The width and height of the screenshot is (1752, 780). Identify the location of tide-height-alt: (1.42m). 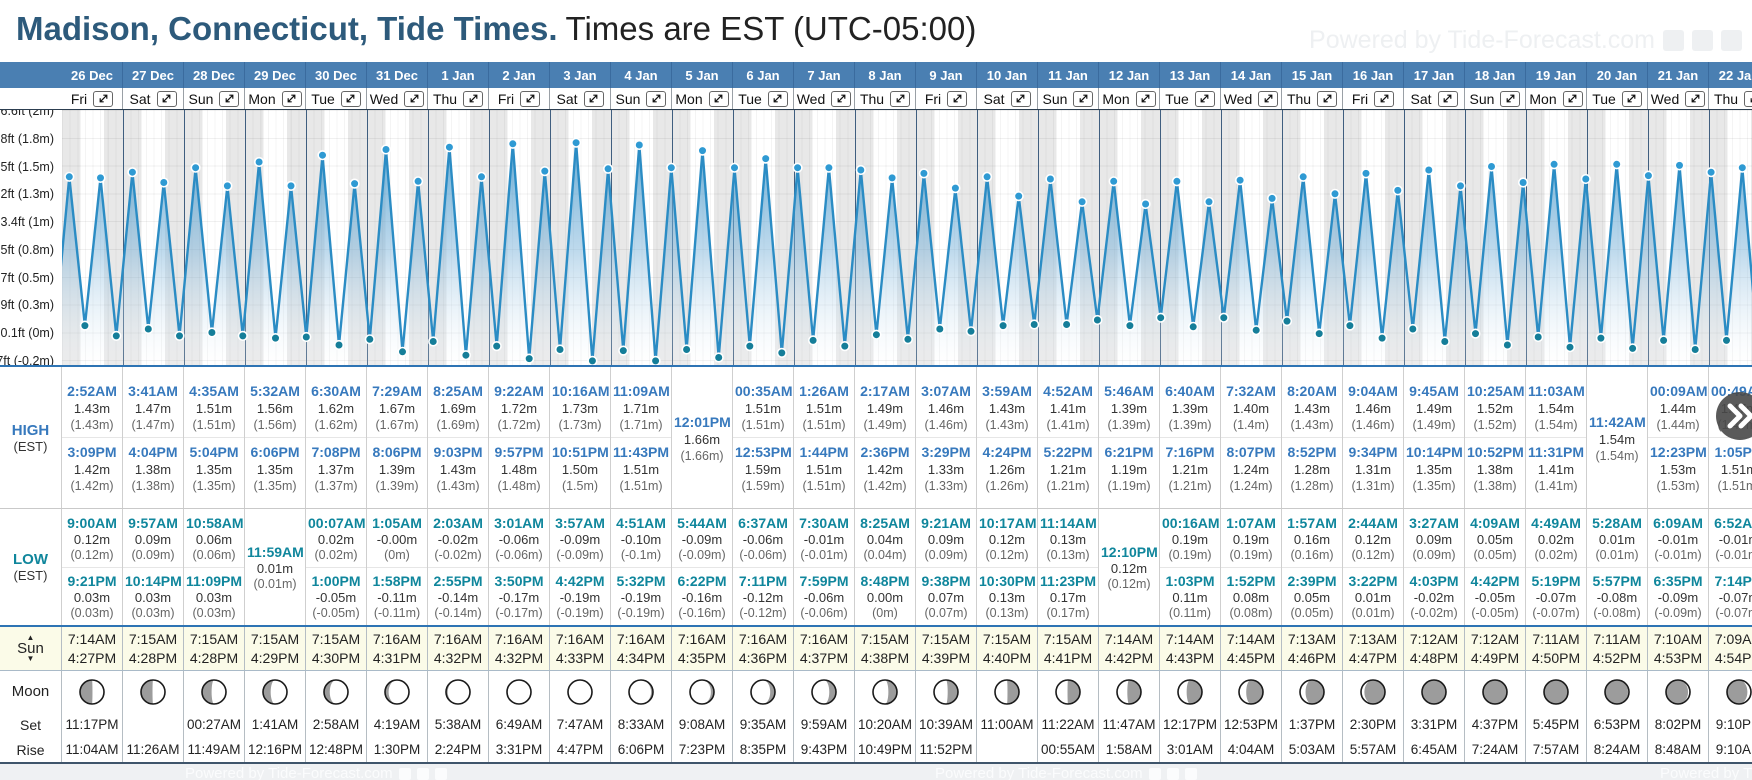
(92, 486).